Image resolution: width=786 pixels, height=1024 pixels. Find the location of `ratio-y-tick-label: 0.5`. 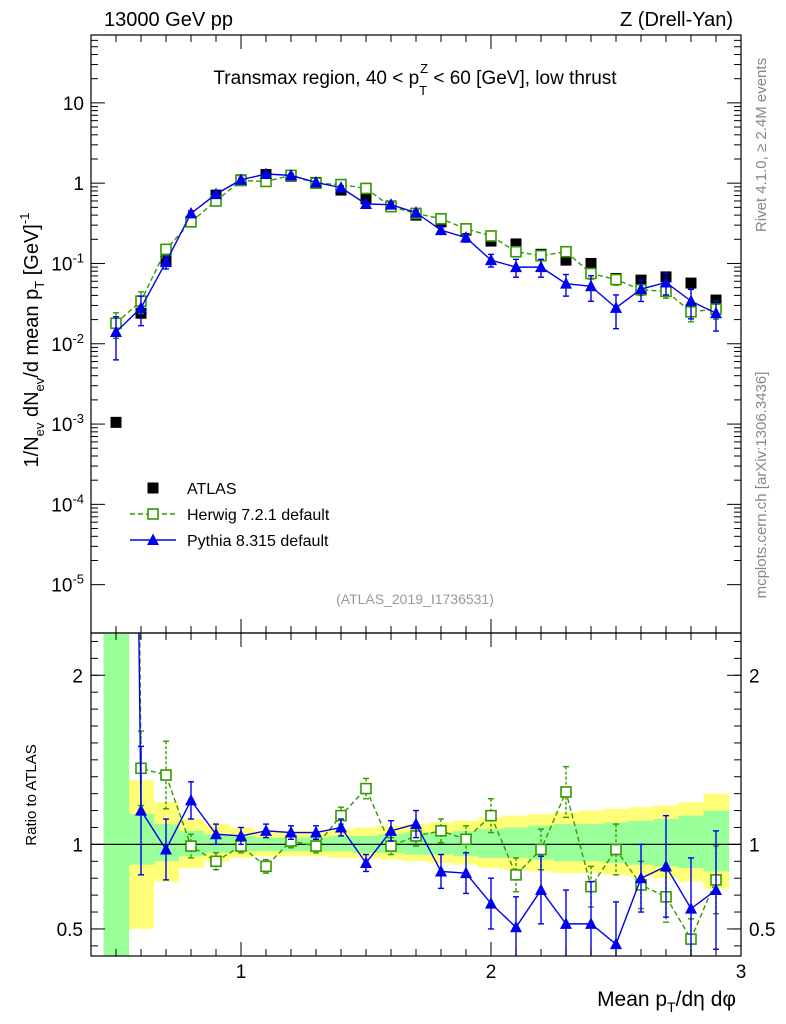

ratio-y-tick-label: 0.5 is located at coordinates (70, 930).